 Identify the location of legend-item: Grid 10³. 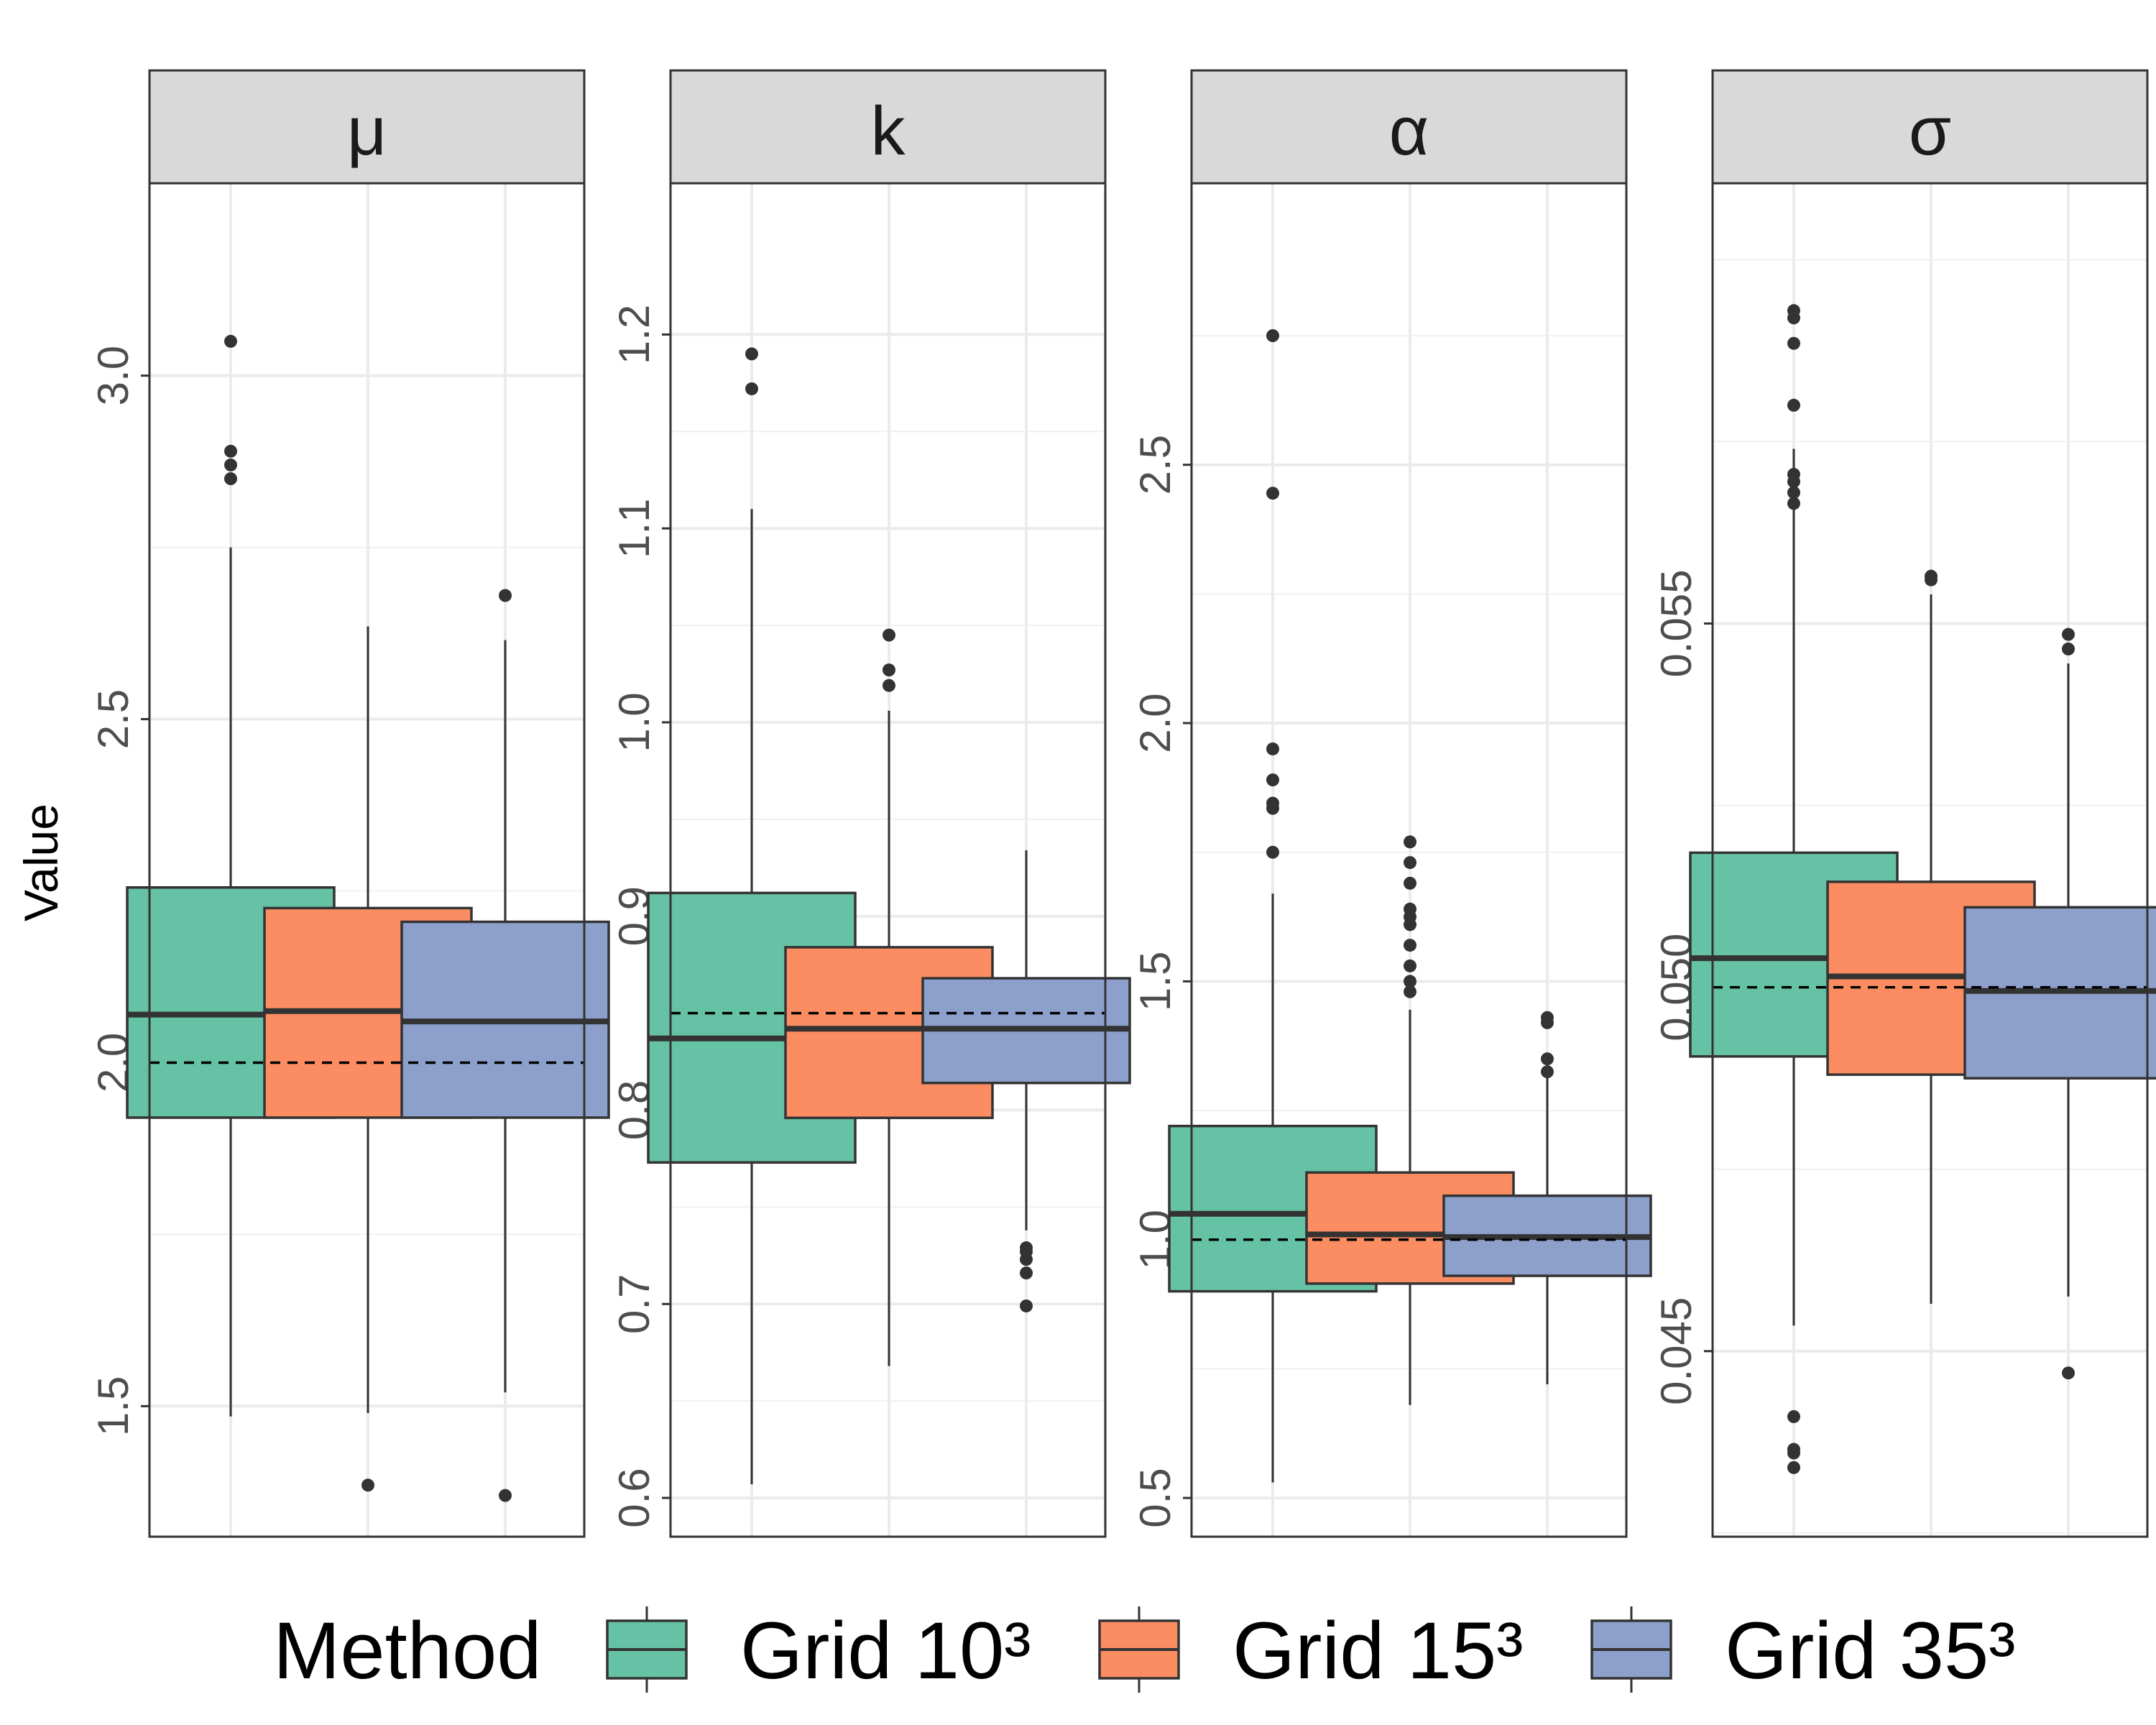
(818, 1651).